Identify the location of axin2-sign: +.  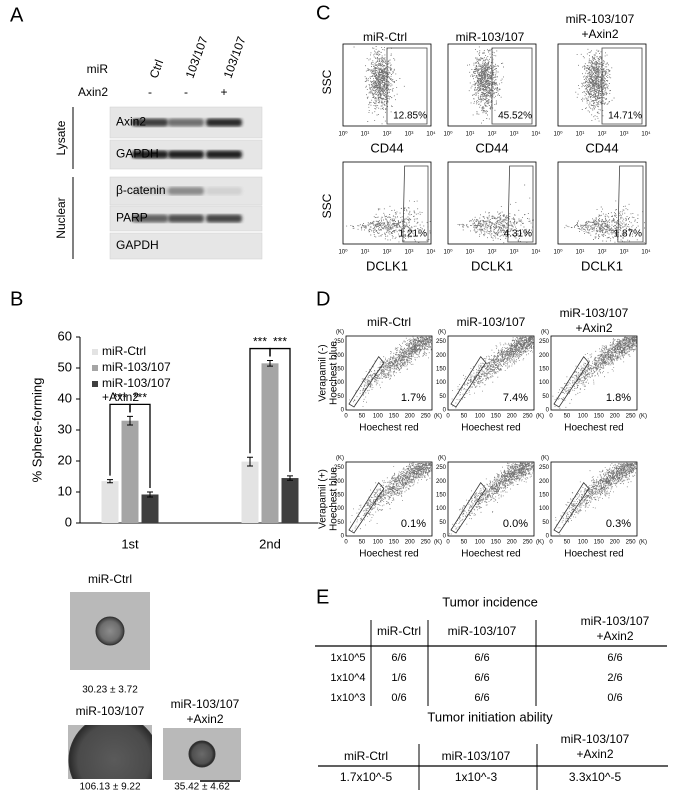
(223, 92).